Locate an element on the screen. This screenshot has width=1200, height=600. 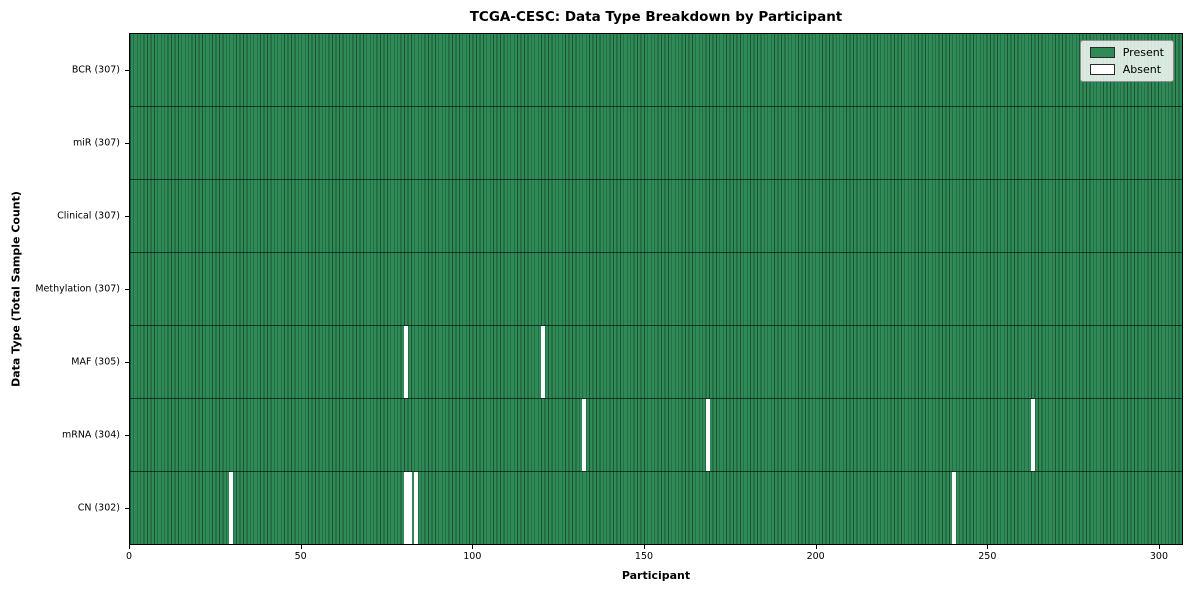
heatmap-row-methylation is located at coordinates (656, 288).